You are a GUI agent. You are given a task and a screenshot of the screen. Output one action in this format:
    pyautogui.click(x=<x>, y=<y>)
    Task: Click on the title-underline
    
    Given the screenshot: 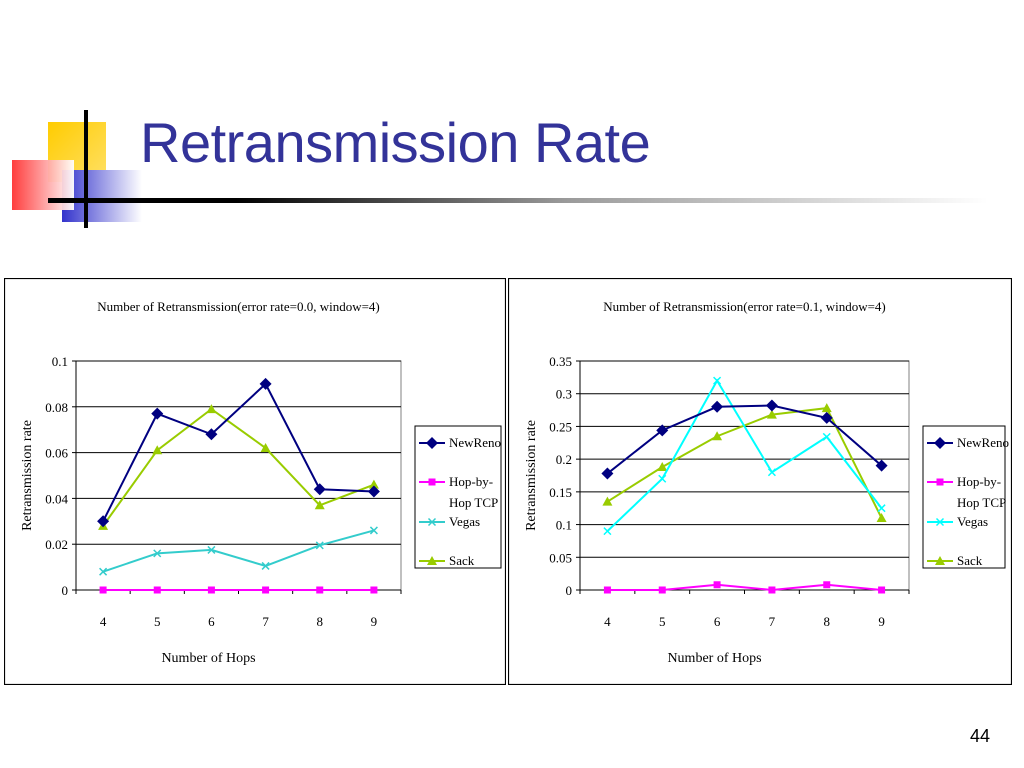 What is the action you would take?
    pyautogui.click(x=518, y=200)
    